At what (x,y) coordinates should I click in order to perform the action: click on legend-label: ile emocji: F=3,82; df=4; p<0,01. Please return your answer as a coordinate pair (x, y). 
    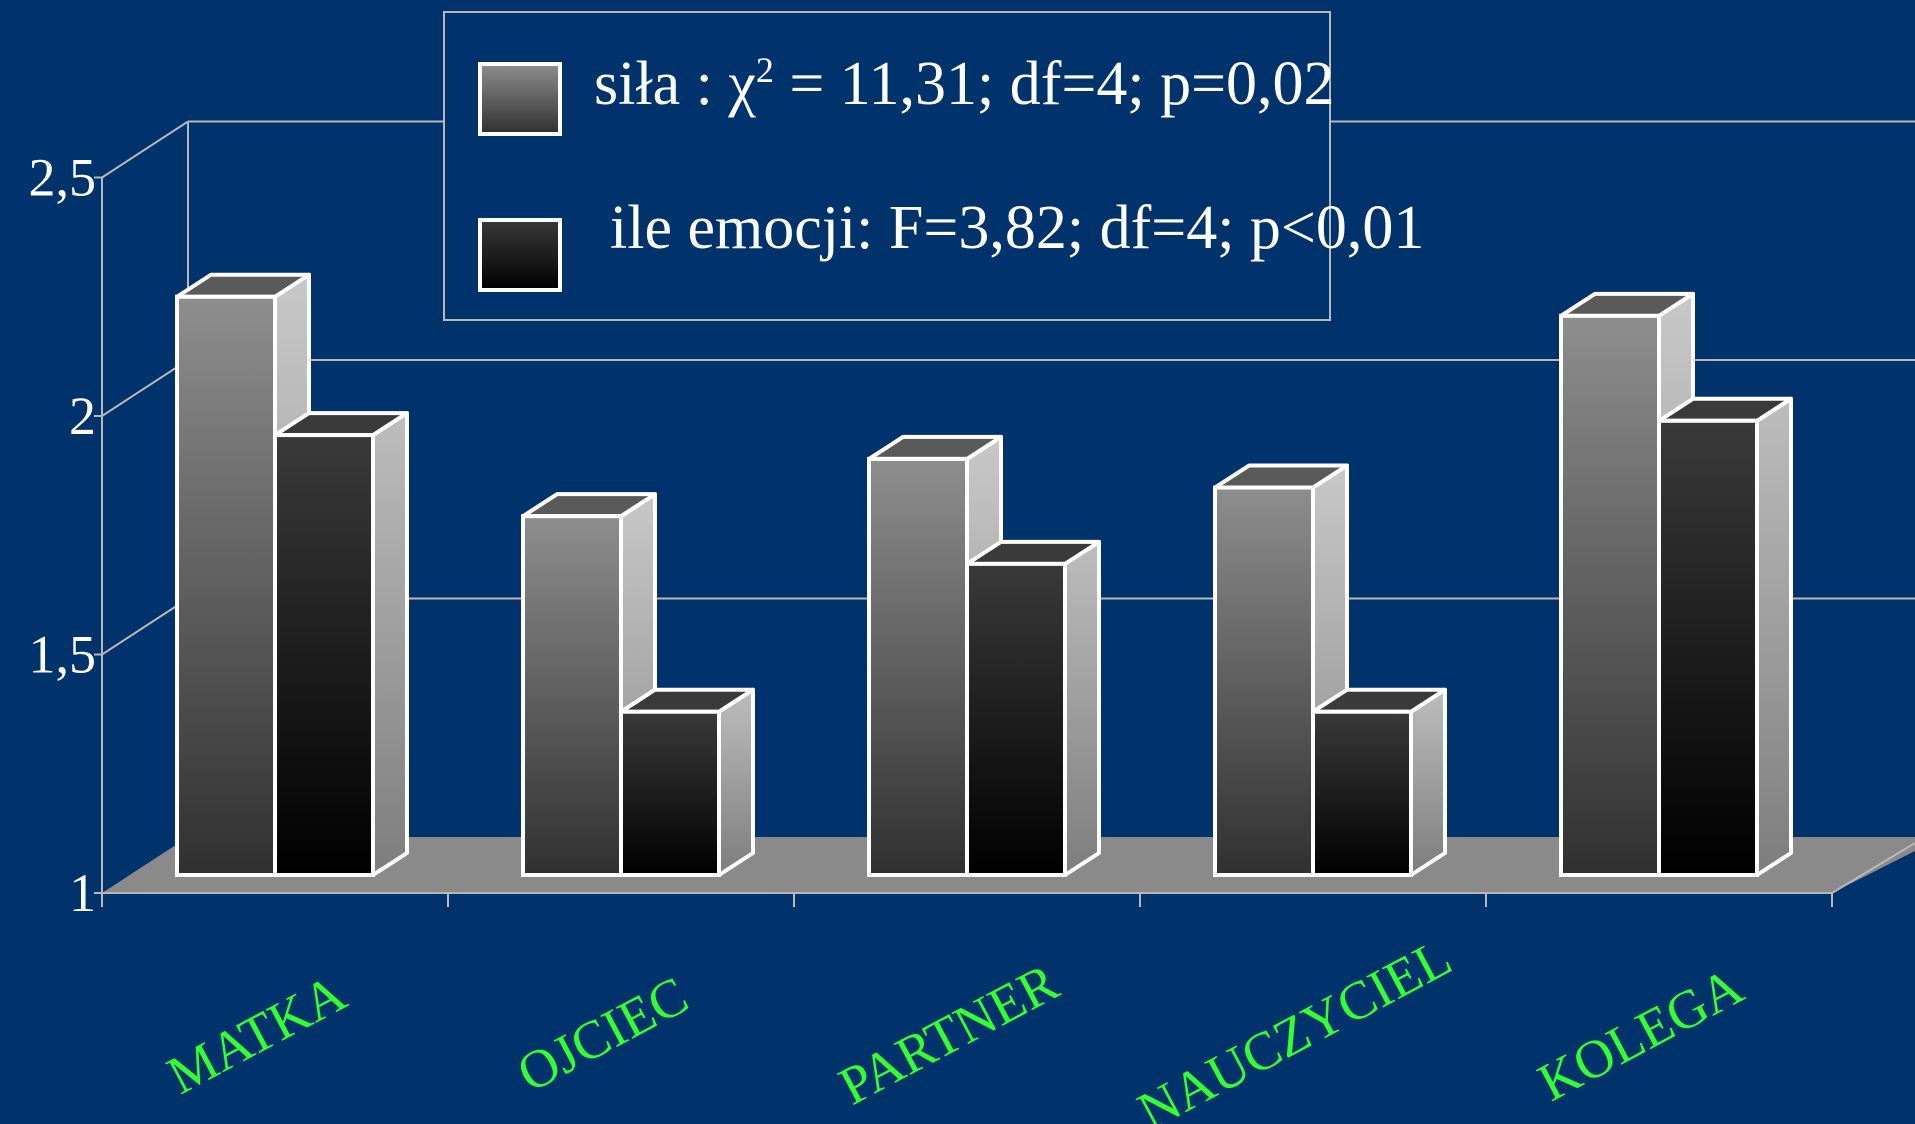
    Looking at the image, I should click on (1017, 228).